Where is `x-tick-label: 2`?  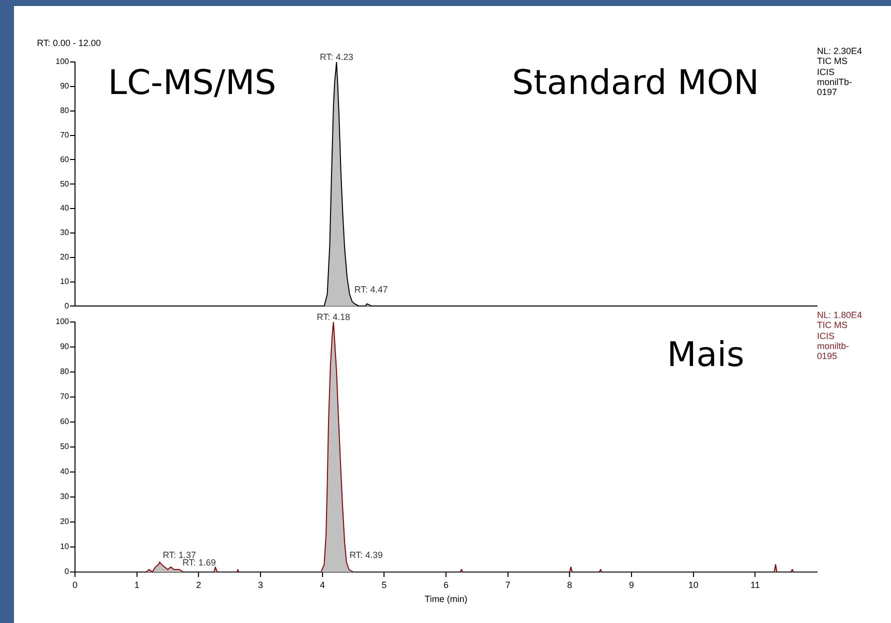 x-tick-label: 2 is located at coordinates (199, 585).